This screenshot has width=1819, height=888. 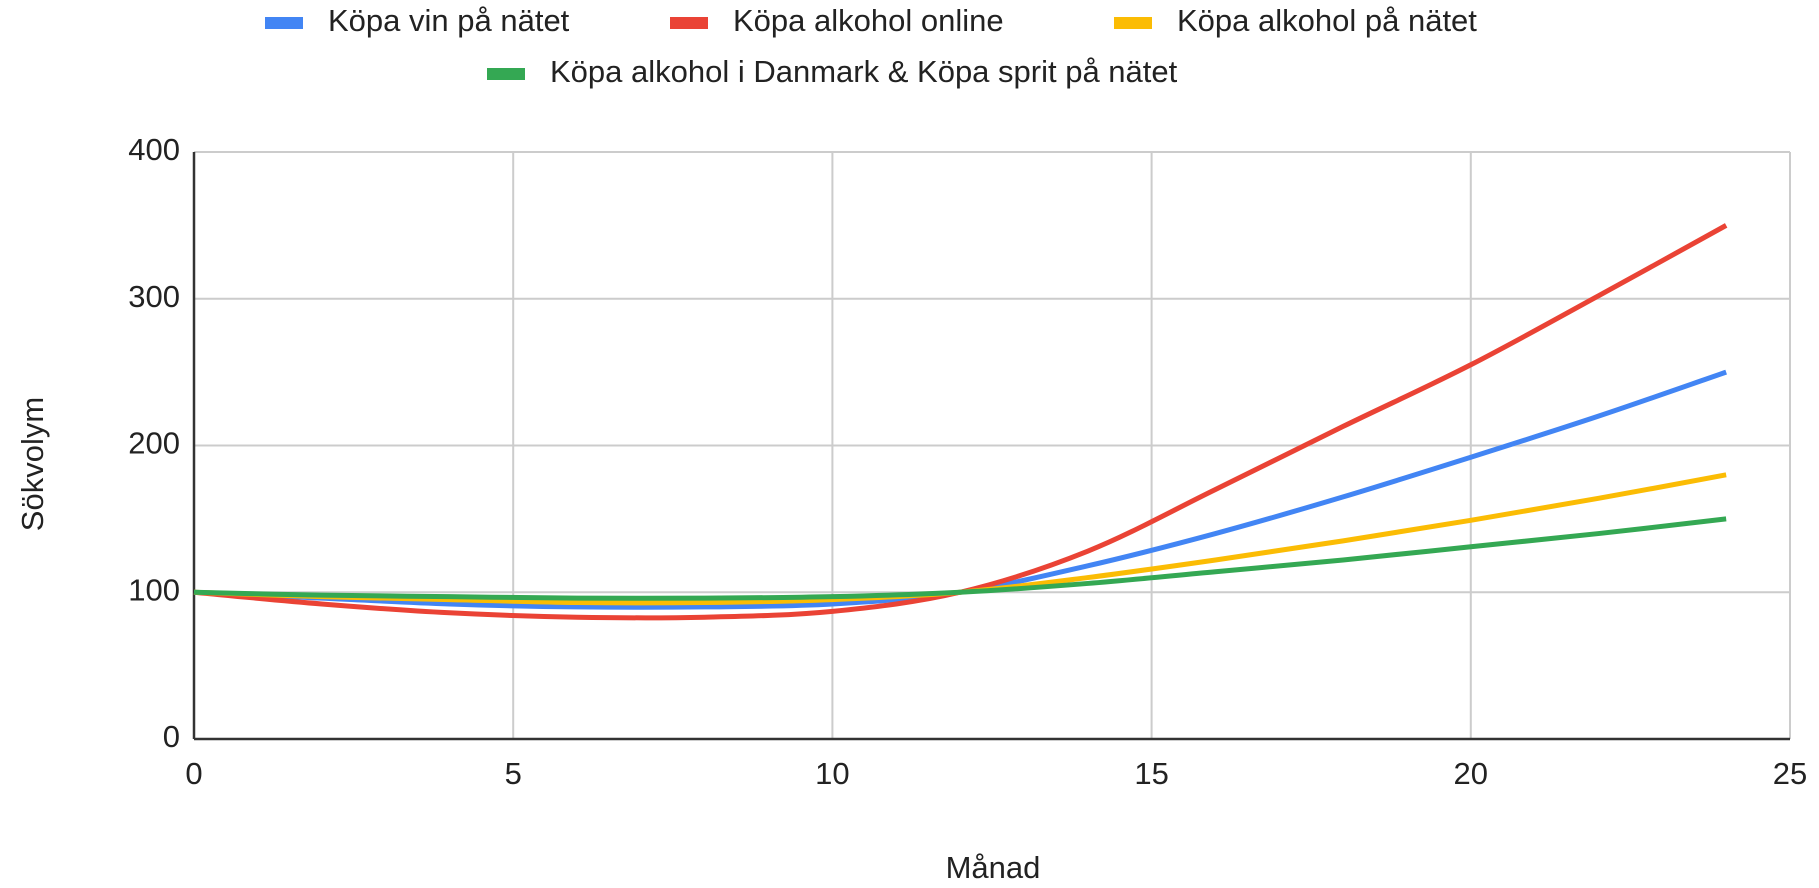 I want to click on legend-label: Köpa alkohol på nätet, so click(x=1327, y=20).